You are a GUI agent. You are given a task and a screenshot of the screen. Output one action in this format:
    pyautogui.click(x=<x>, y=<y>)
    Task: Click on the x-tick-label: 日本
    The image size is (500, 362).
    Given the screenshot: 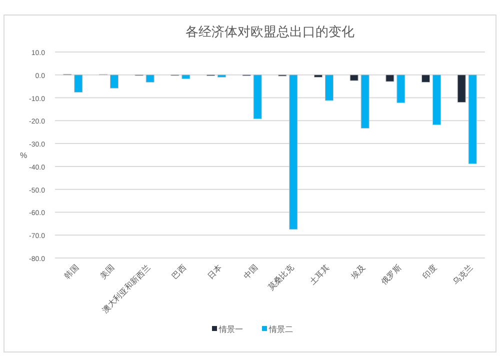 What is the action you would take?
    pyautogui.click(x=215, y=272)
    